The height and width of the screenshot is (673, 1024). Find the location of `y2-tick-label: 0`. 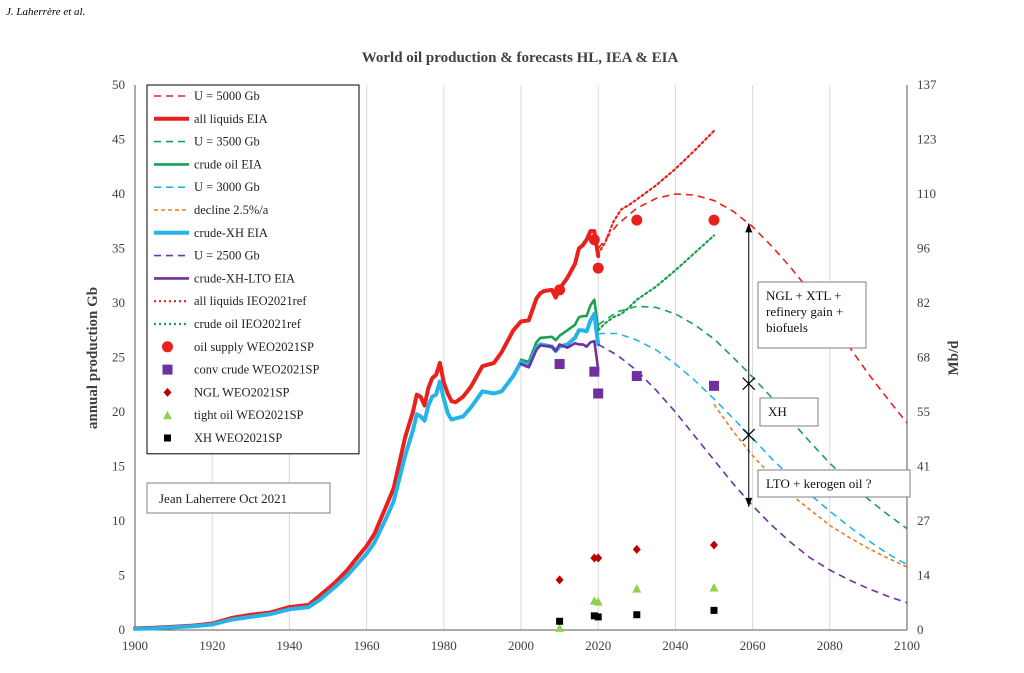

y2-tick-label: 0 is located at coordinates (920, 629).